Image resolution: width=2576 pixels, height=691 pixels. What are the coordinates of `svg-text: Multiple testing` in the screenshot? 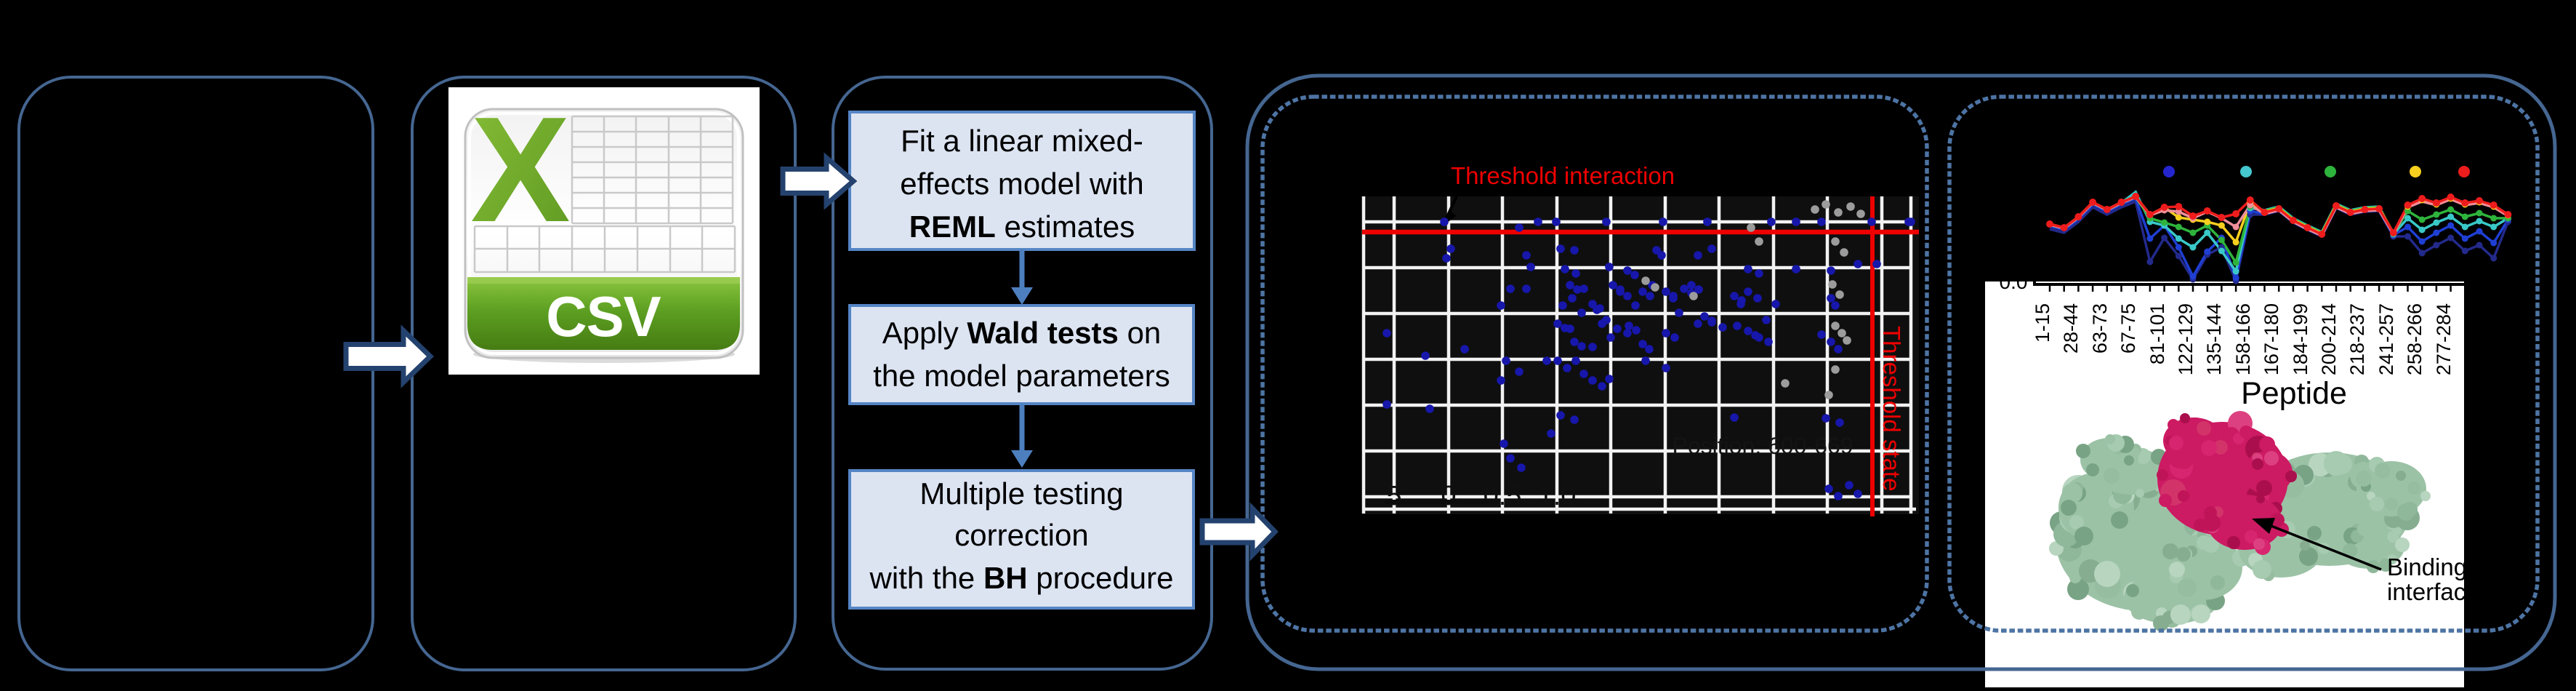 It's located at (1021, 493).